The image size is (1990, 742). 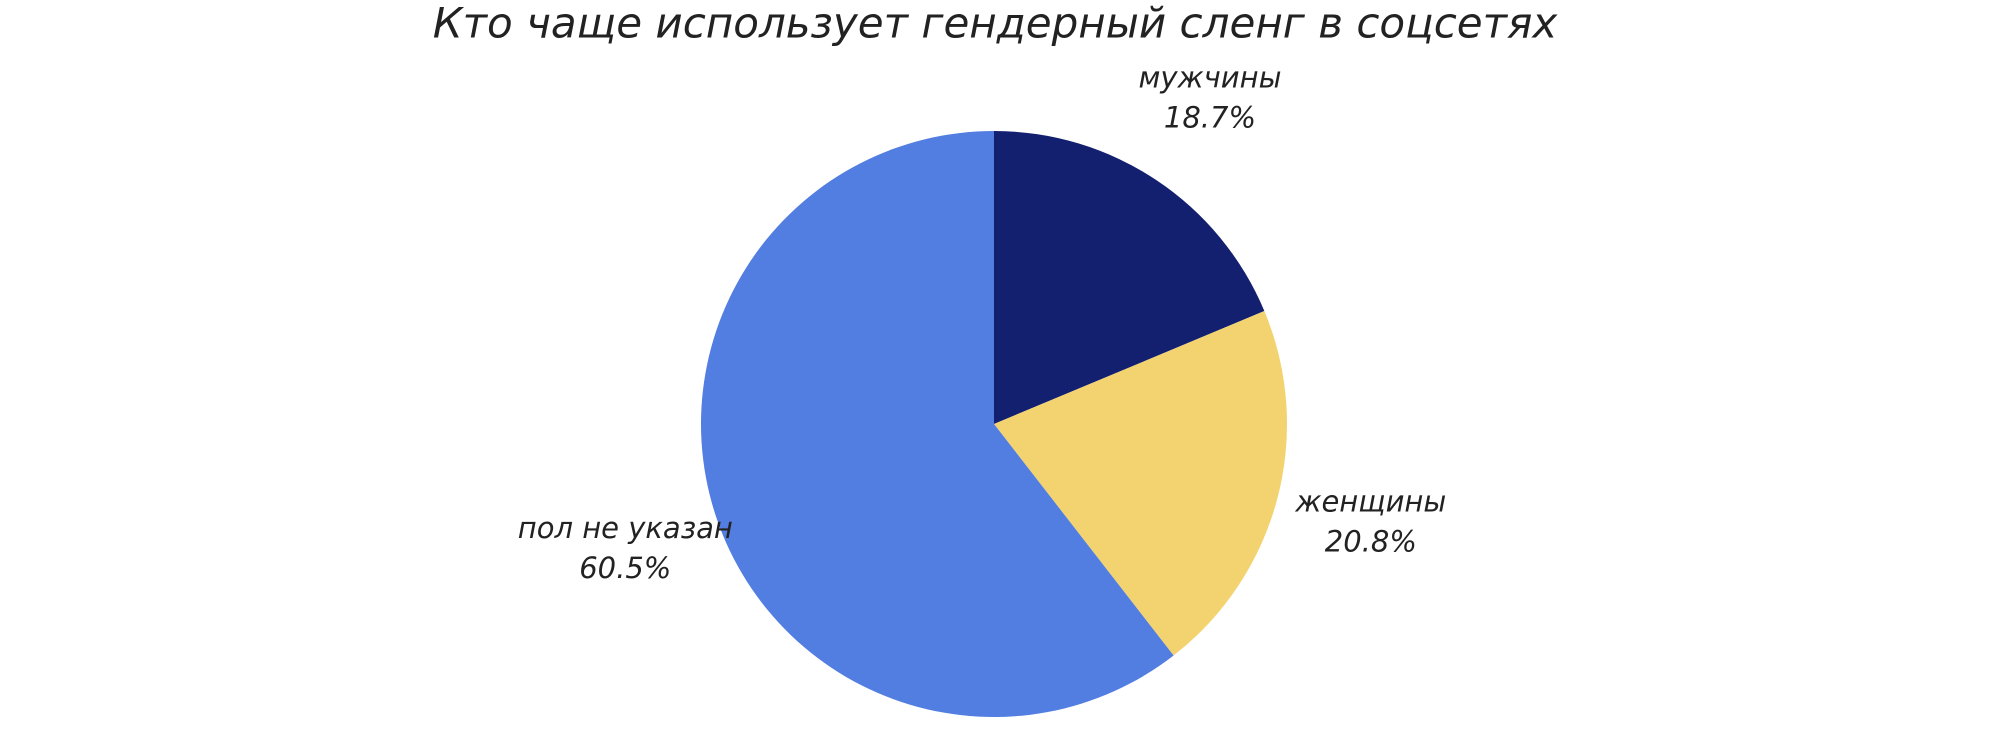 What do you see at coordinates (625, 528) in the screenshot?
I see `slice-label: пол не указан` at bounding box center [625, 528].